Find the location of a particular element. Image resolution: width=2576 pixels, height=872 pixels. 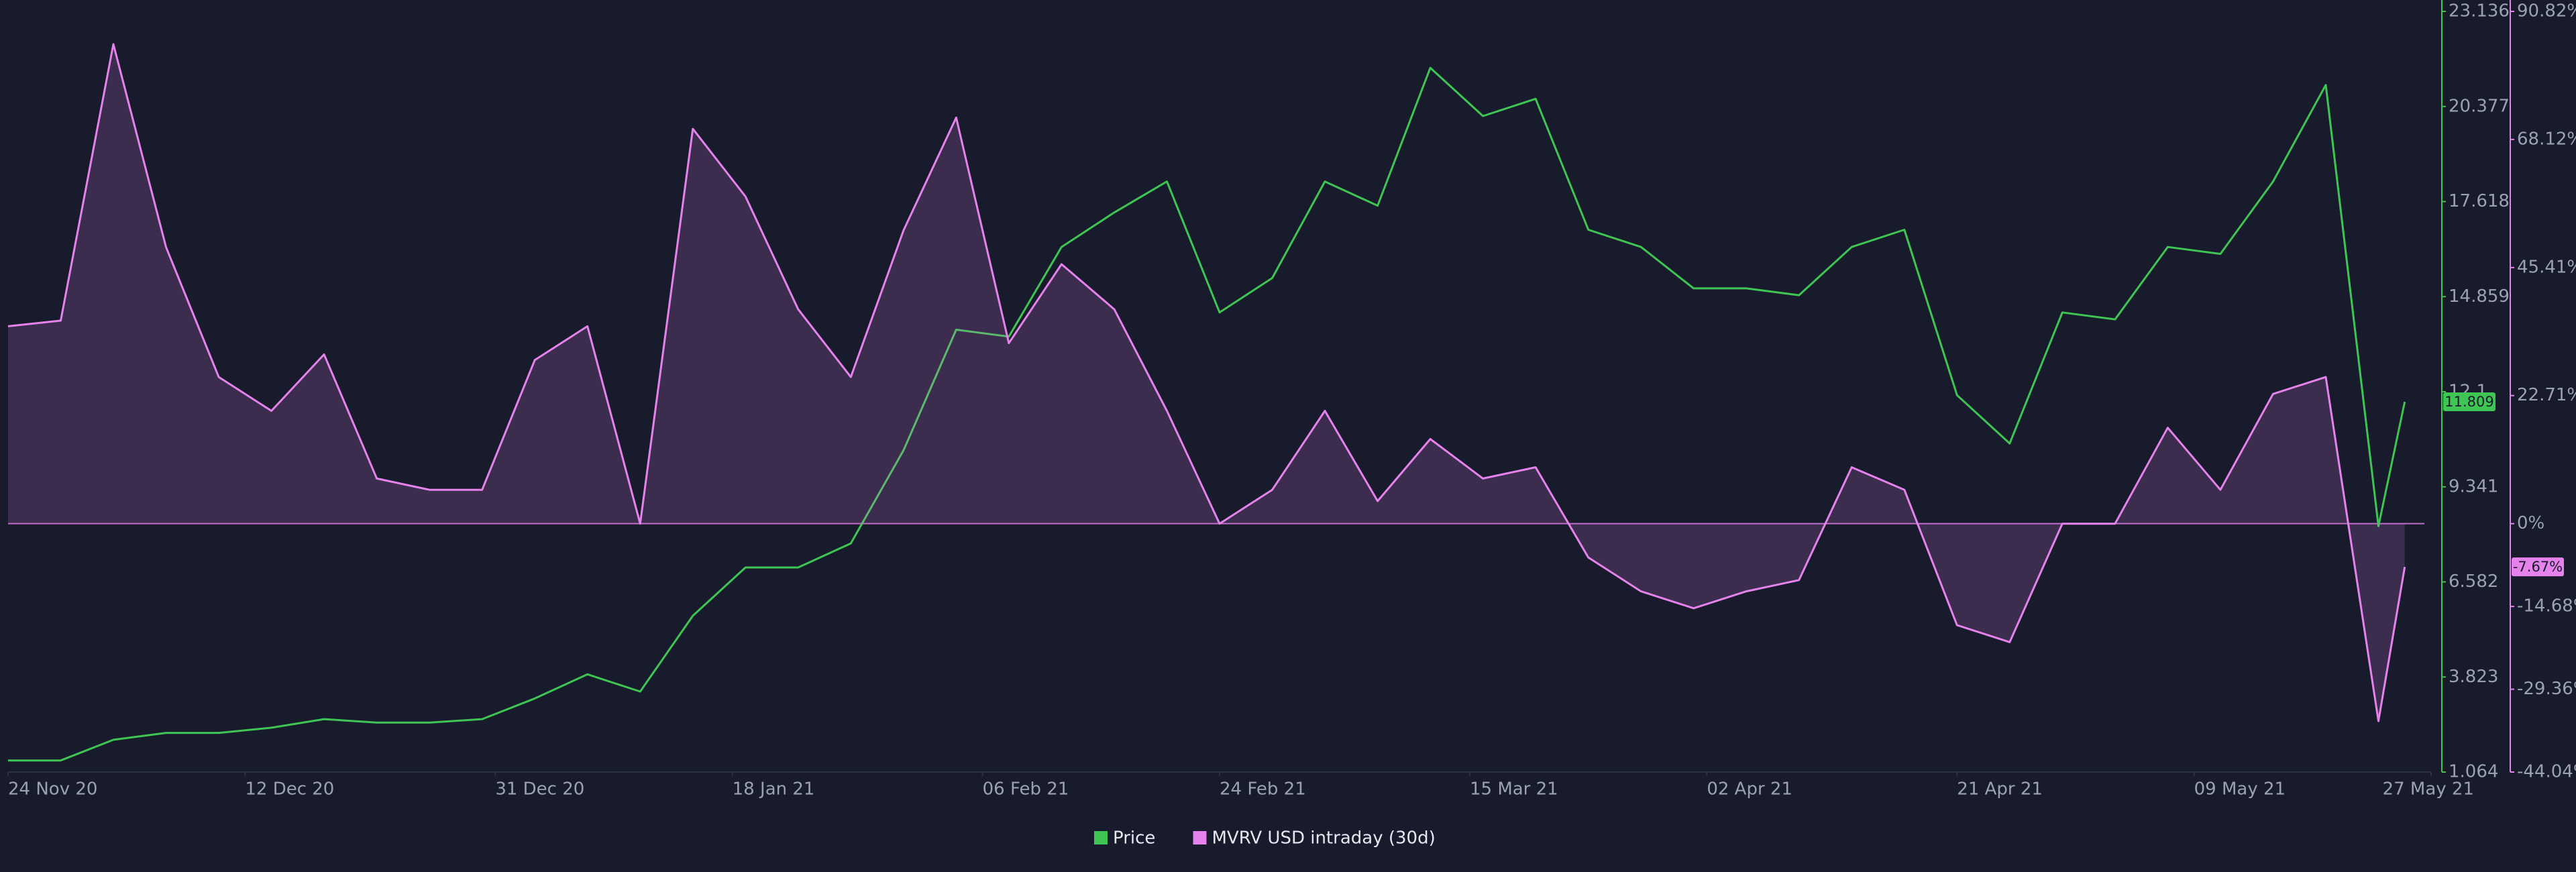

last-value-badge: 11.809 is located at coordinates (2469, 402).